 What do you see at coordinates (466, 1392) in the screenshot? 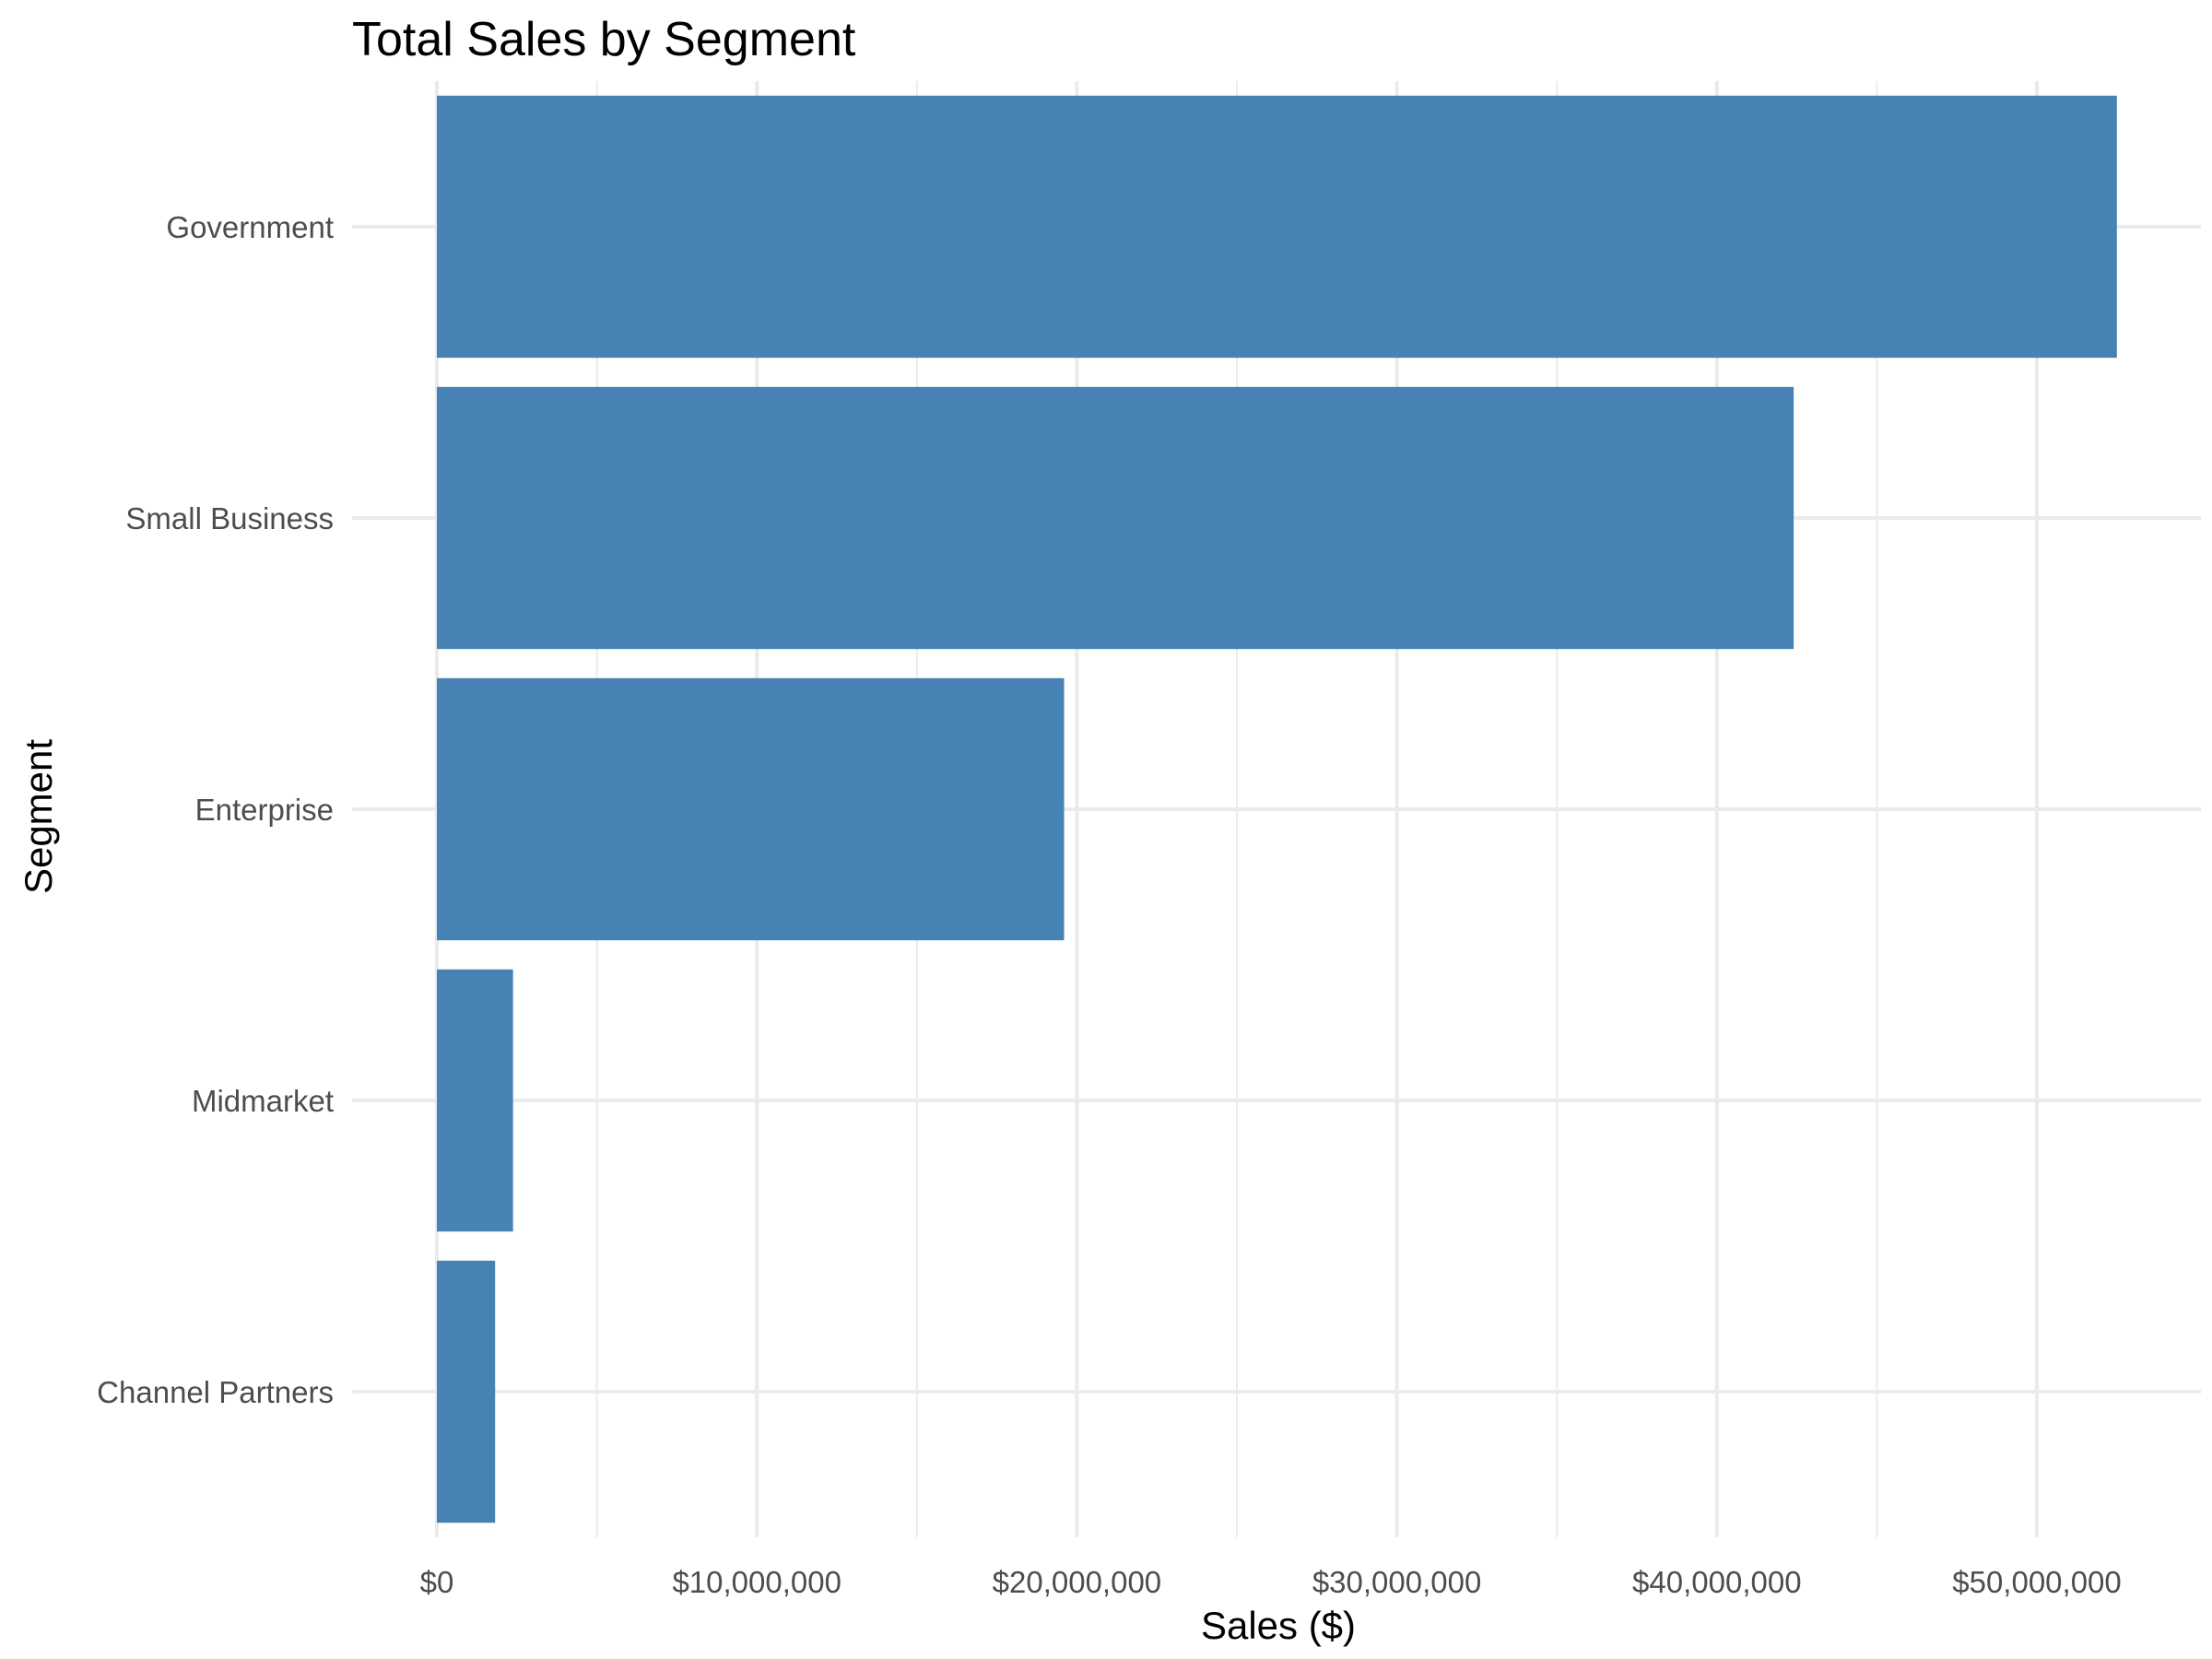
I see `bar-channel-partners` at bounding box center [466, 1392].